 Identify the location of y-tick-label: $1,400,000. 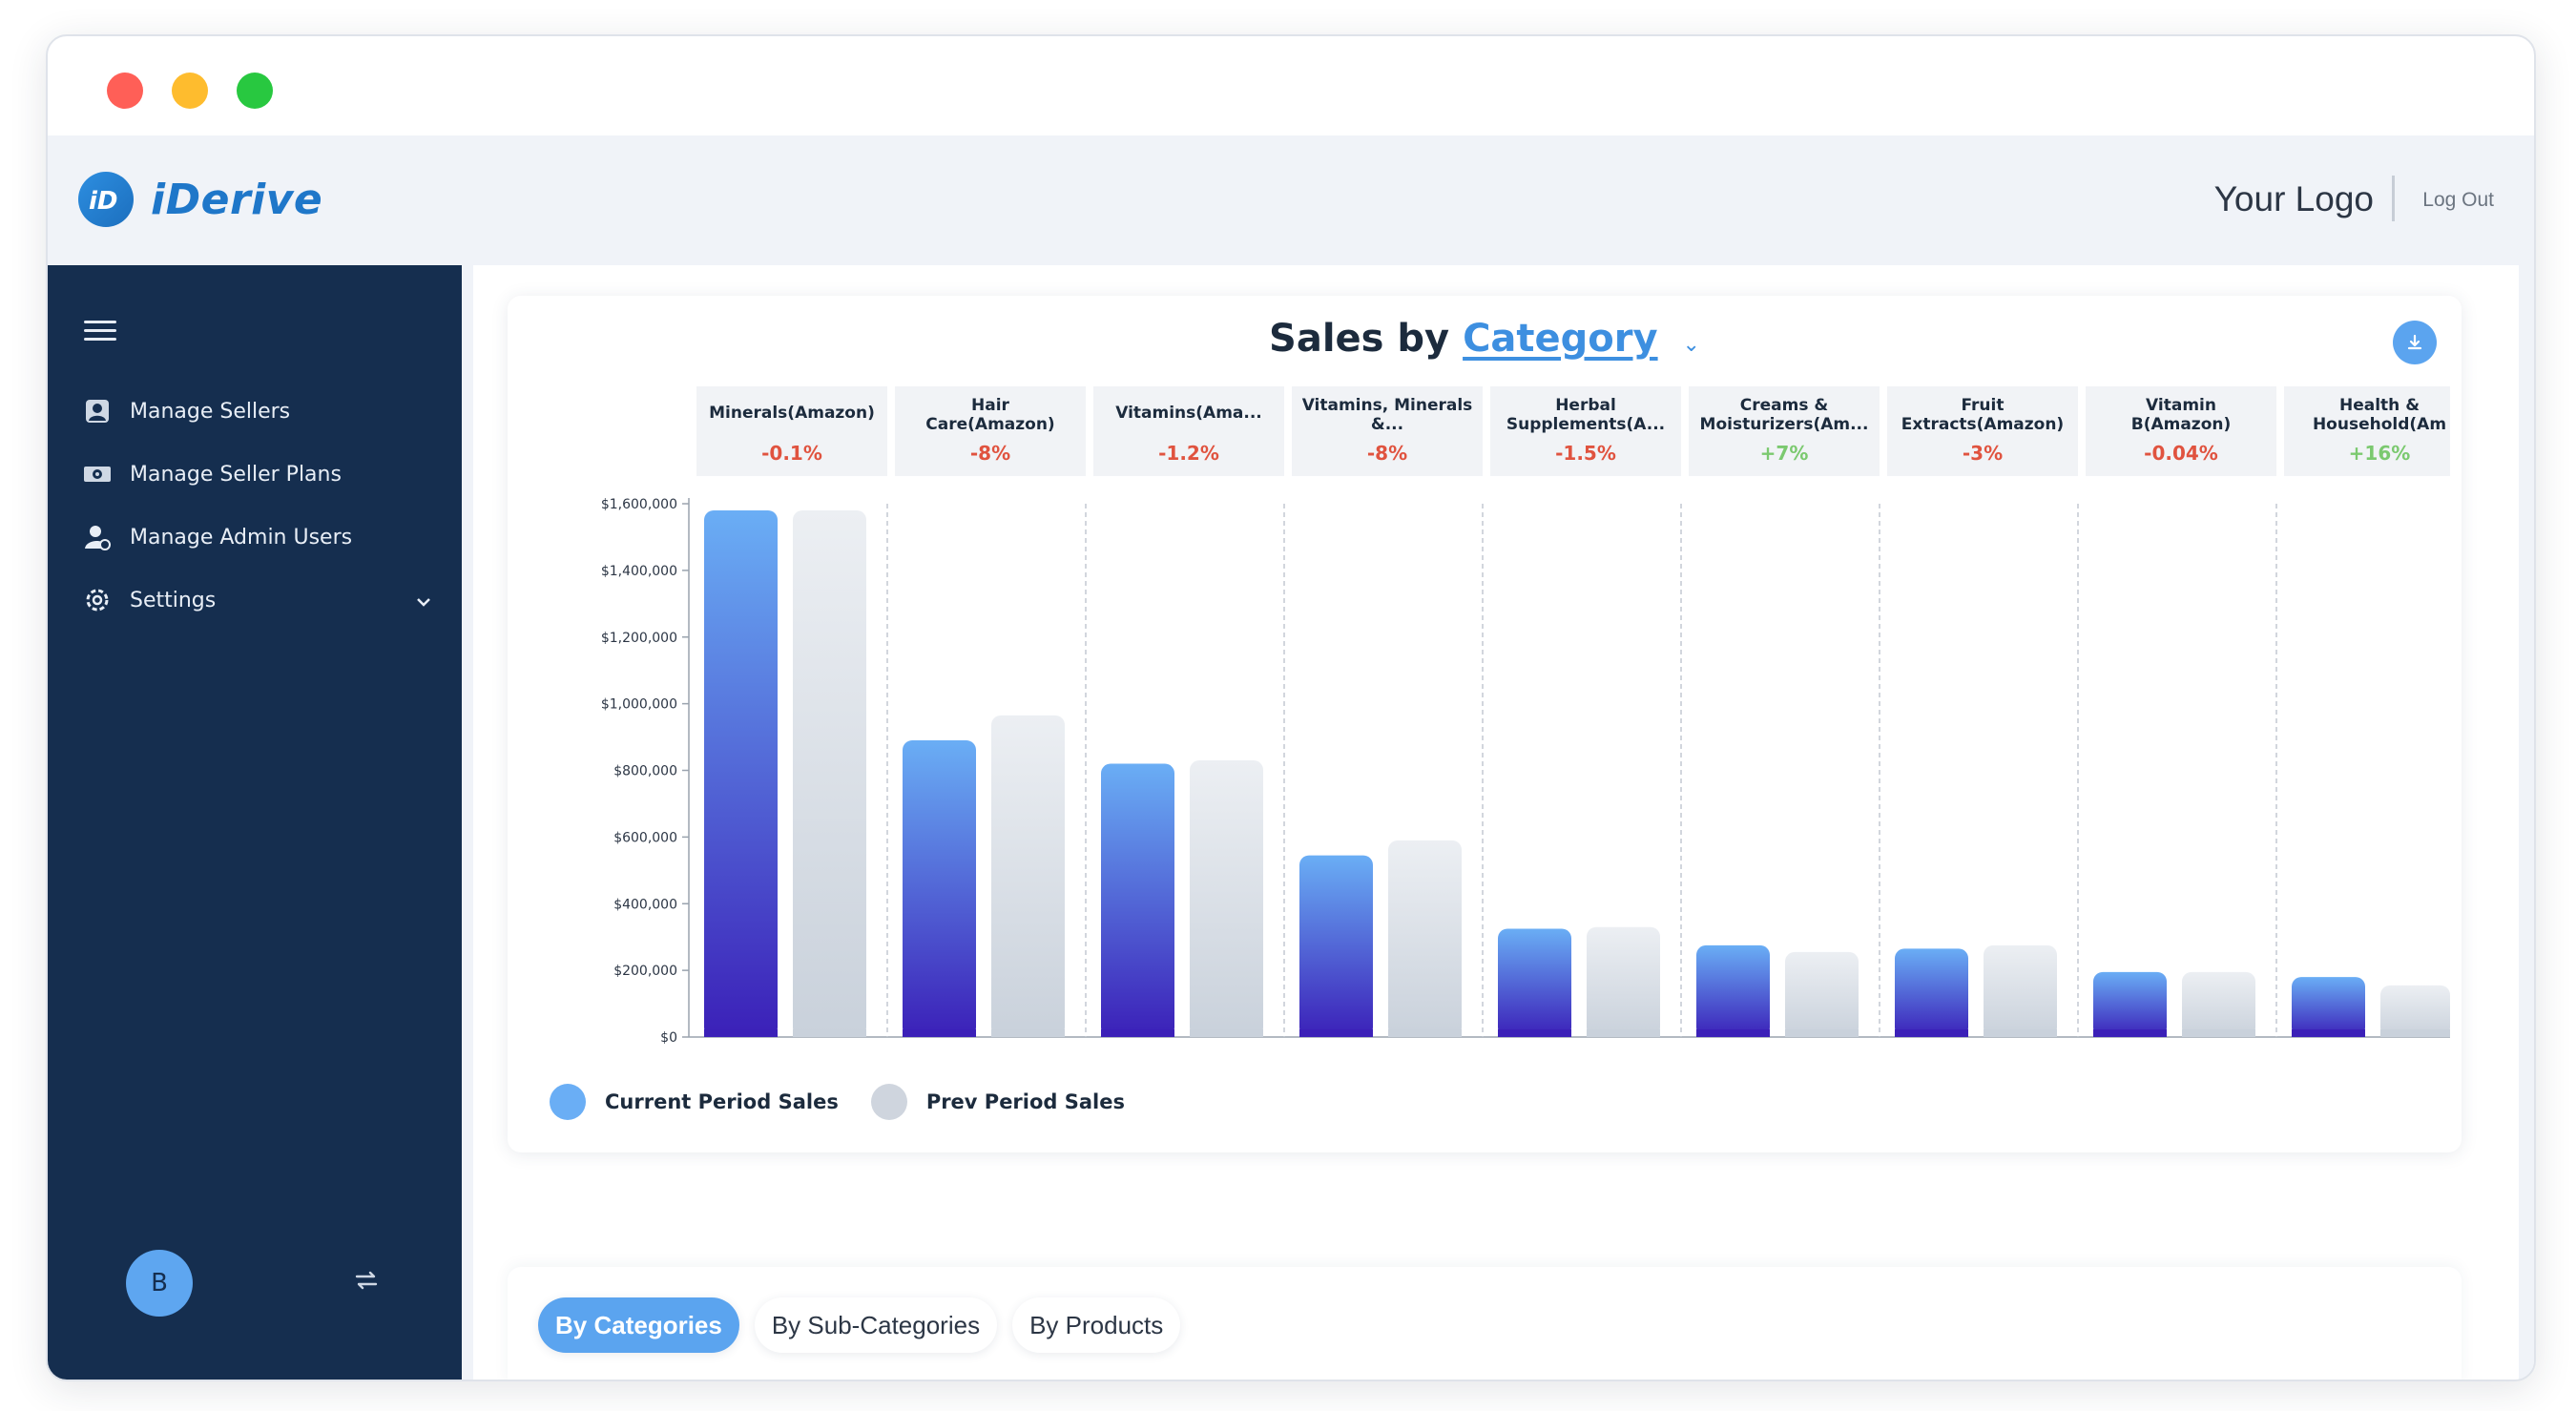
(639, 571).